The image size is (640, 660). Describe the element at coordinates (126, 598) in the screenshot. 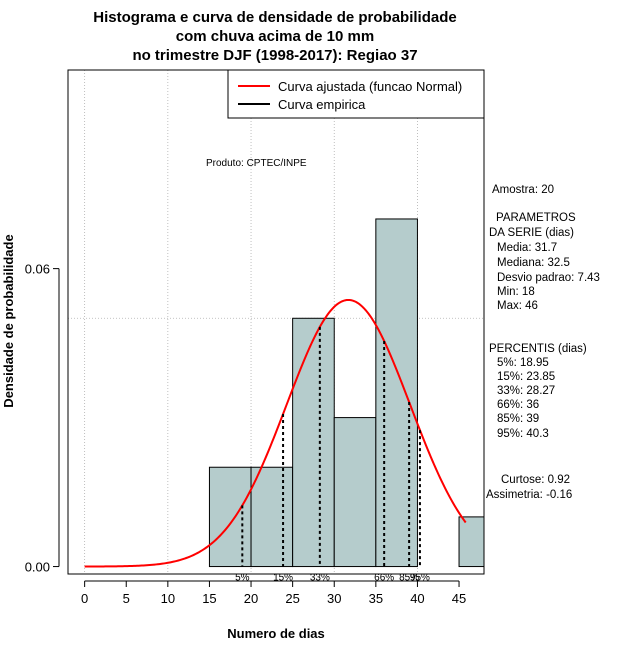

I see `x-tick-label: 5` at that location.